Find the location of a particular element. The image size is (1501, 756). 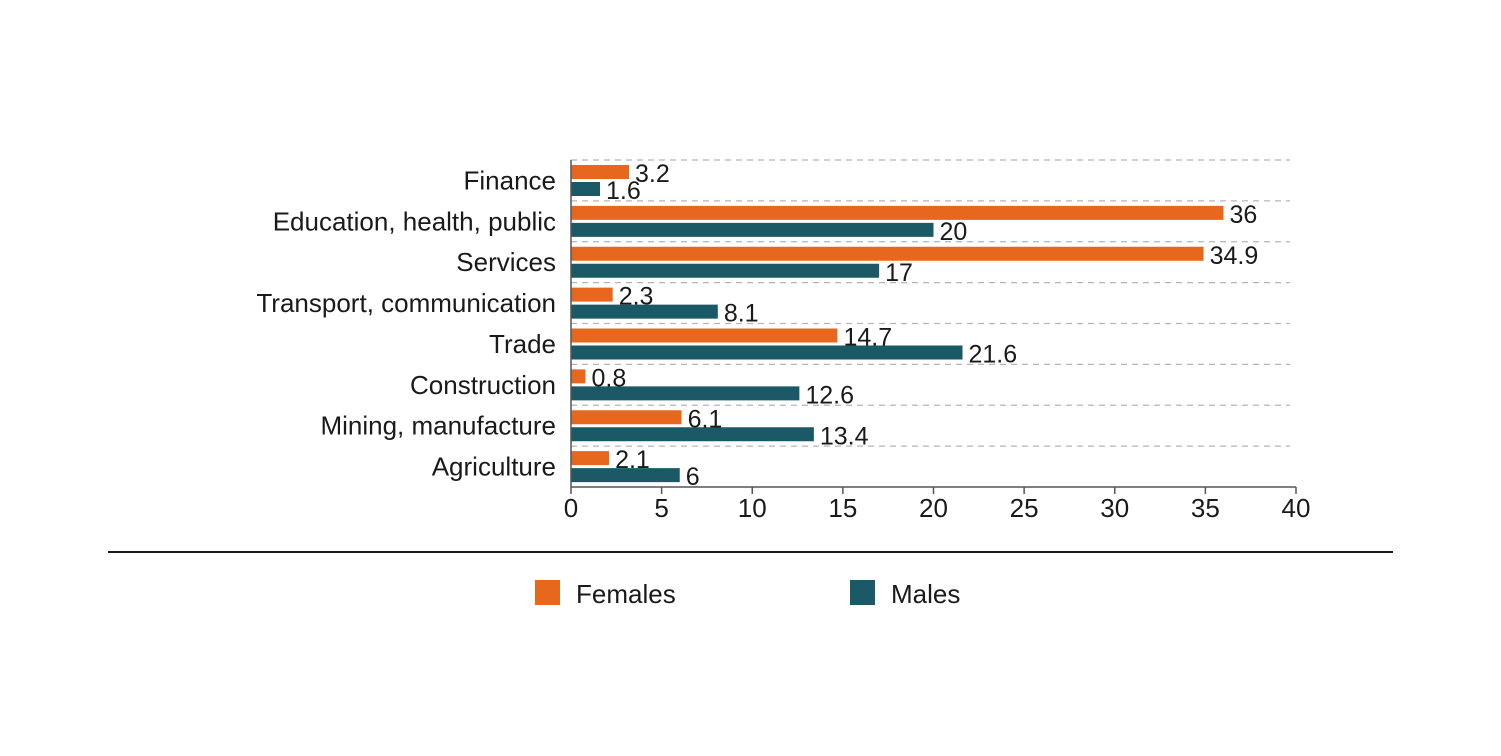

x-tick-label: 20 is located at coordinates (933, 508).